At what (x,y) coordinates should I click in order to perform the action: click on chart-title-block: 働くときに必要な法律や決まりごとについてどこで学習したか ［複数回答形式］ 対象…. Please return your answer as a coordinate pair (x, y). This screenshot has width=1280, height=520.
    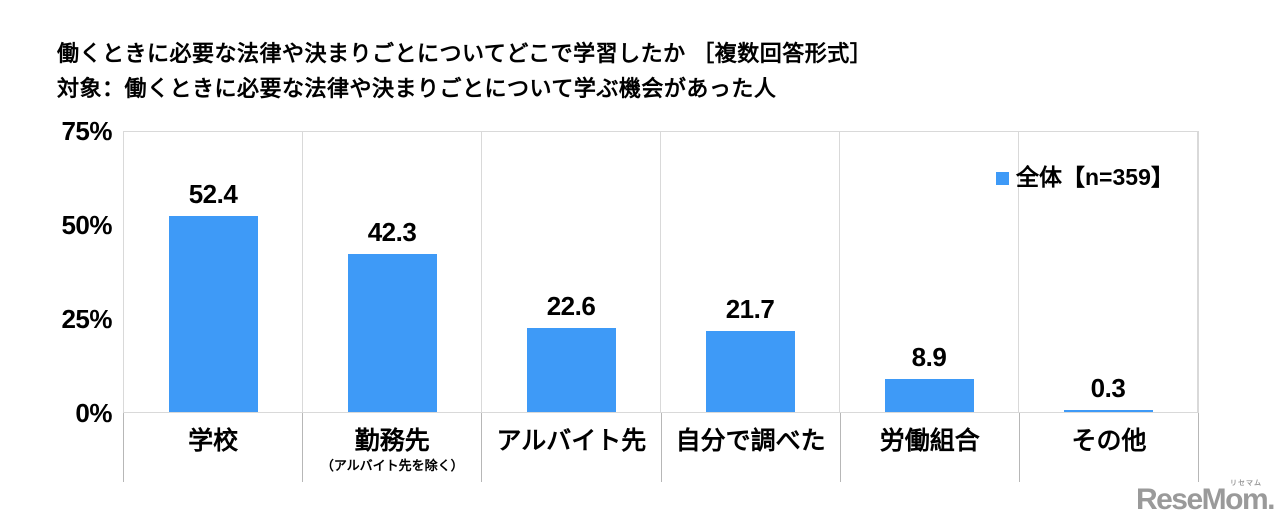
    Looking at the image, I should click on (464, 71).